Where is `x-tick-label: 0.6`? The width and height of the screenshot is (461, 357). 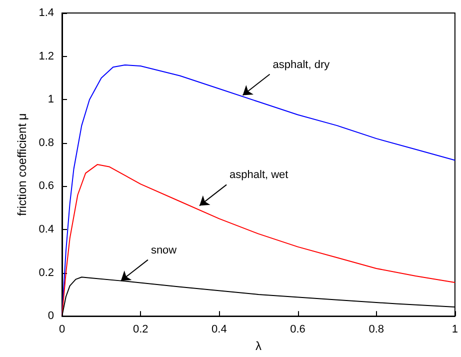
x-tick-label: 0.6 is located at coordinates (298, 330).